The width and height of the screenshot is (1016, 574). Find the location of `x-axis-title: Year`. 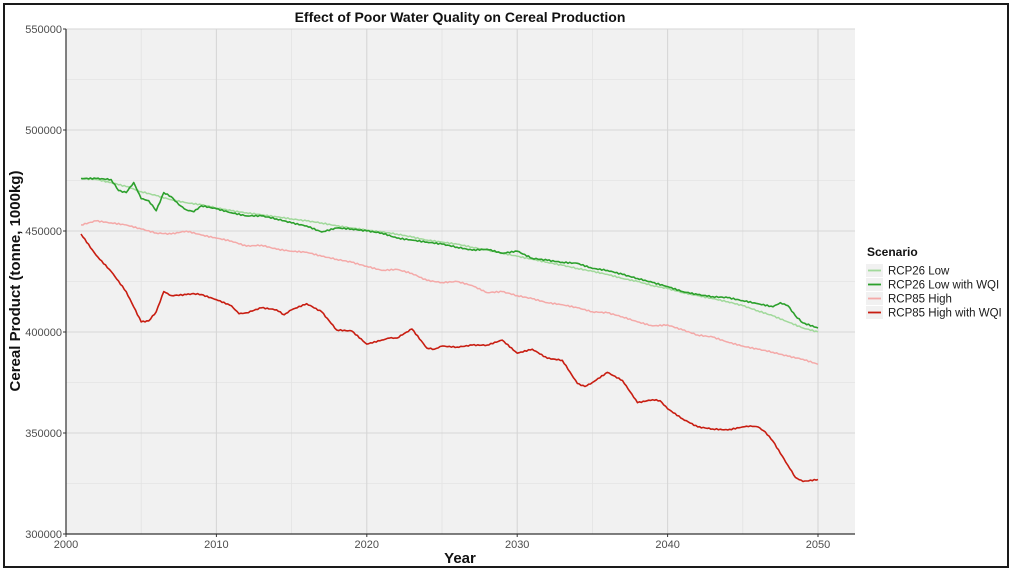

x-axis-title: Year is located at coordinates (460, 558).